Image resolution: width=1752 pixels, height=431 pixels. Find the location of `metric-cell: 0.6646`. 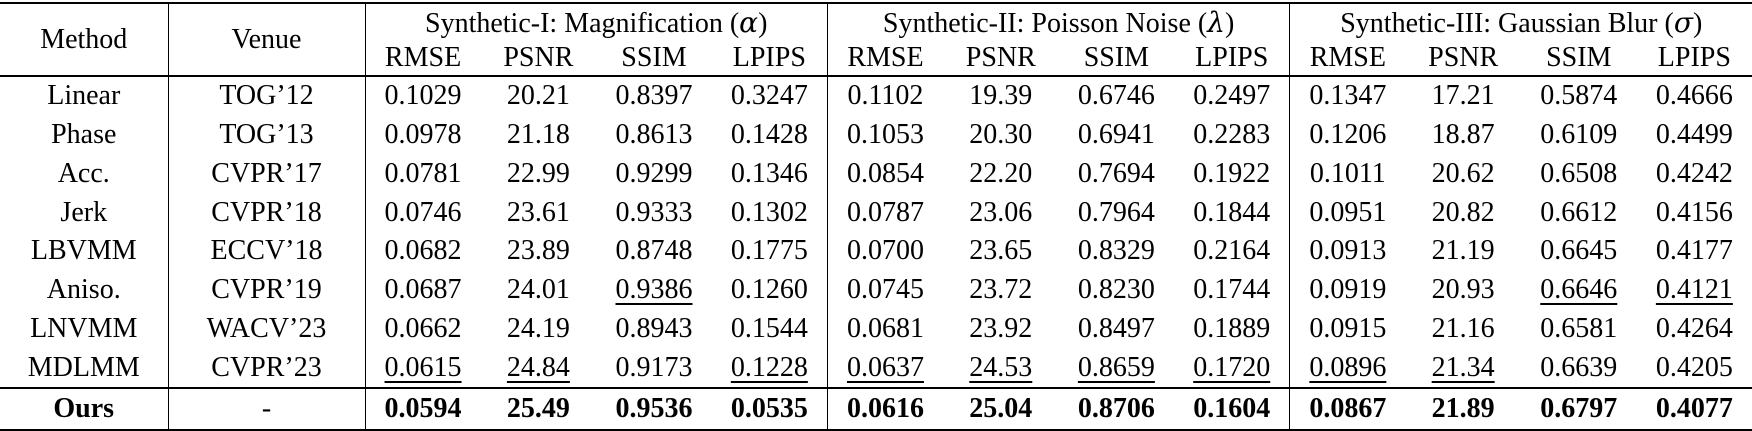

metric-cell: 0.6646 is located at coordinates (1579, 290).